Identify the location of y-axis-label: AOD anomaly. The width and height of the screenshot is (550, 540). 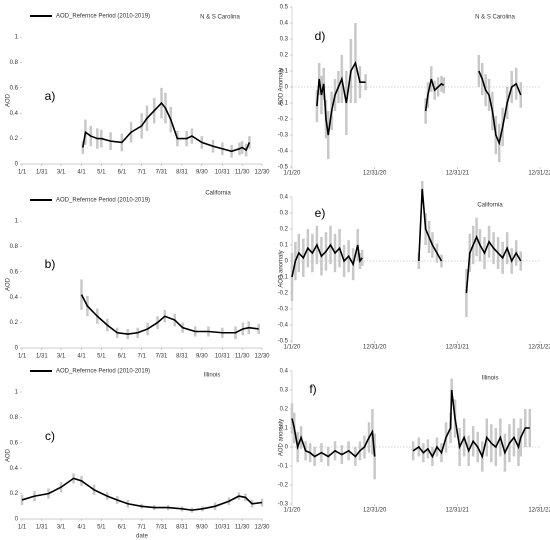
(282, 437).